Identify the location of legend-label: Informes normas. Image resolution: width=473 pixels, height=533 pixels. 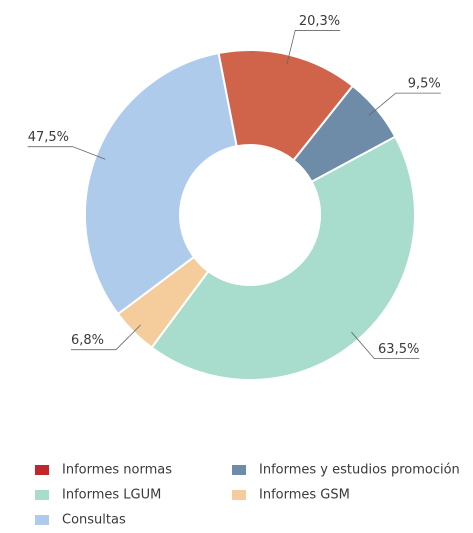
(117, 470).